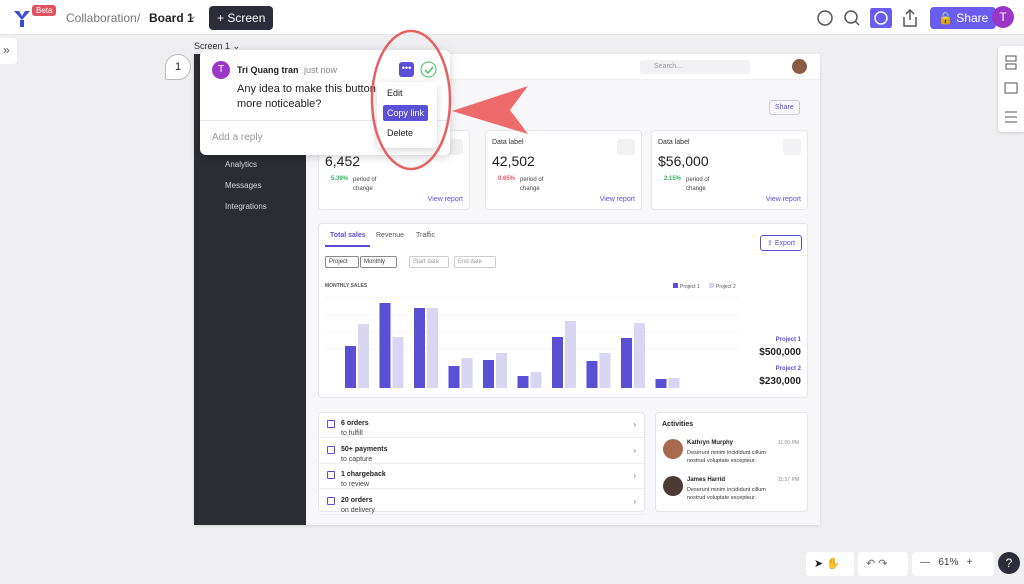 Image resolution: width=1024 pixels, height=584 pixels. I want to click on order-sub: on delivery, so click(358, 510).